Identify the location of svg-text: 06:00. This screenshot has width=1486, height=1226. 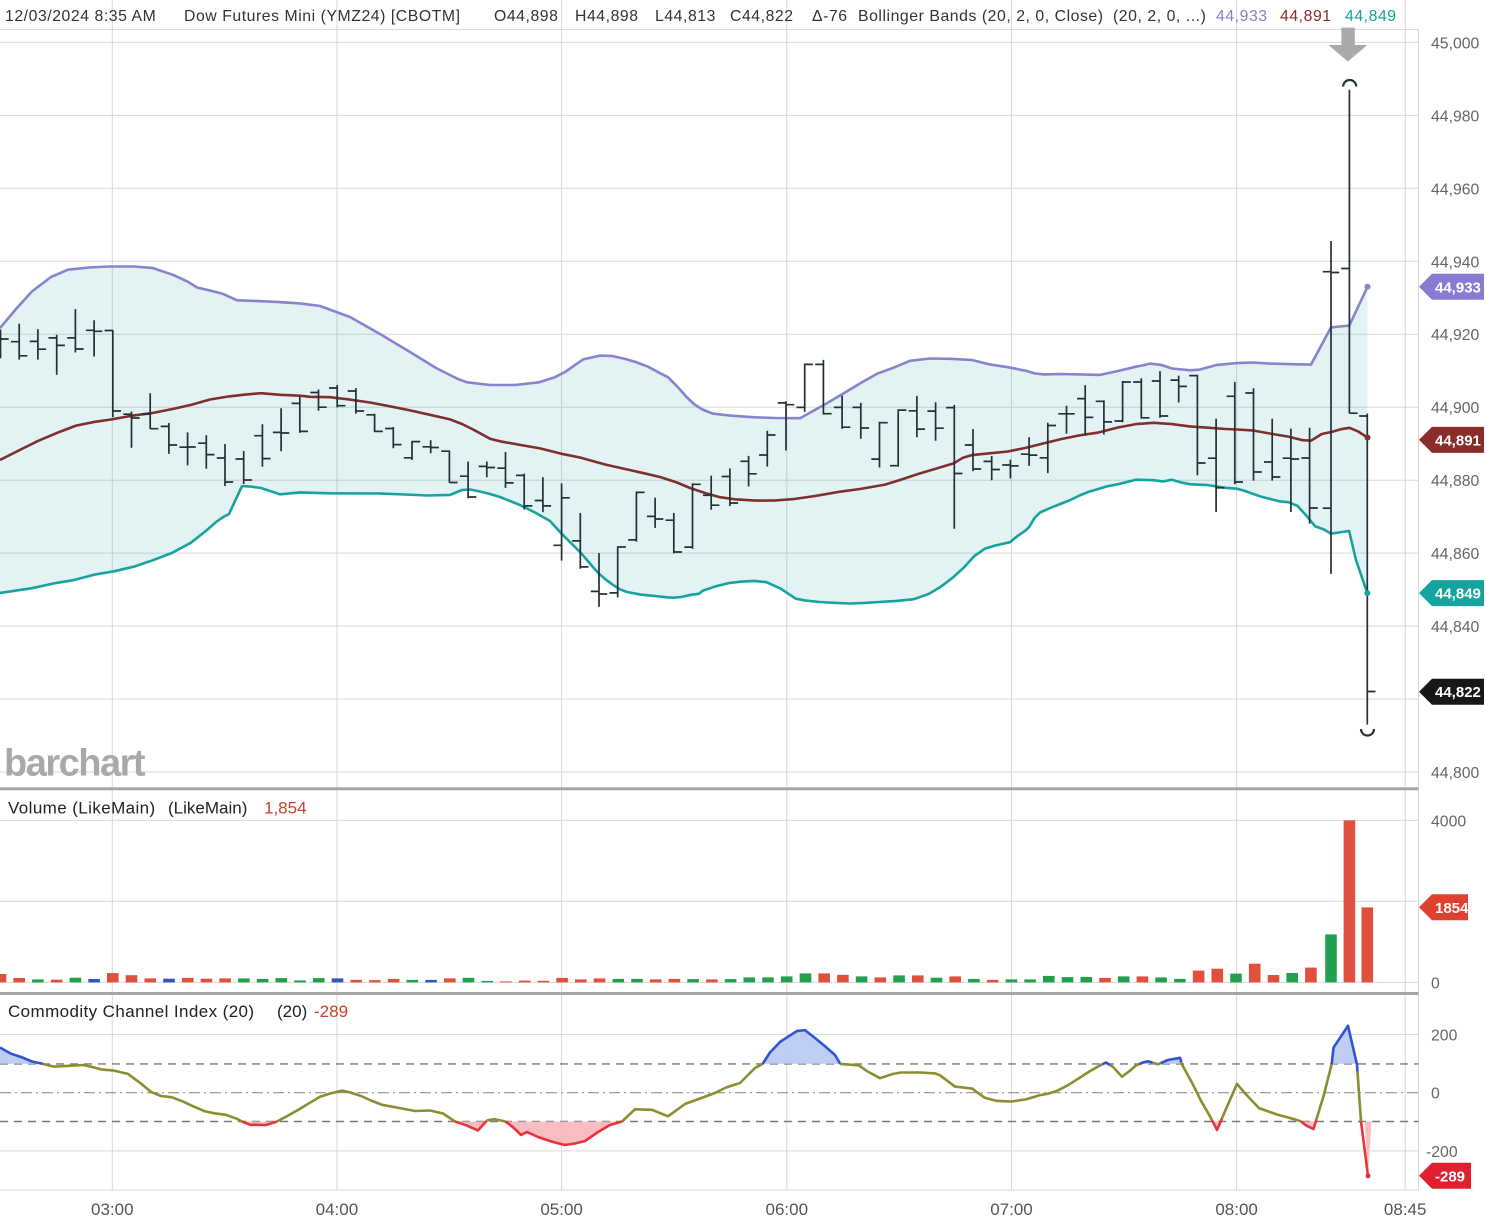
(787, 1209).